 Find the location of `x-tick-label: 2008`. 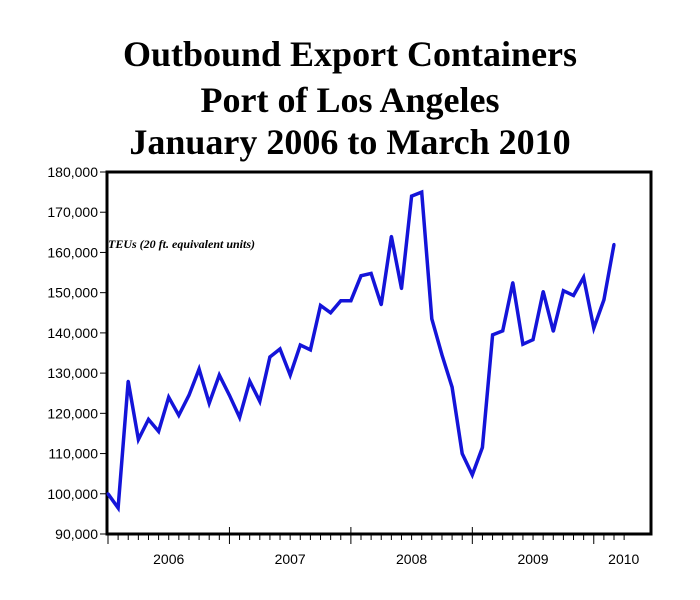

x-tick-label: 2008 is located at coordinates (411, 559).